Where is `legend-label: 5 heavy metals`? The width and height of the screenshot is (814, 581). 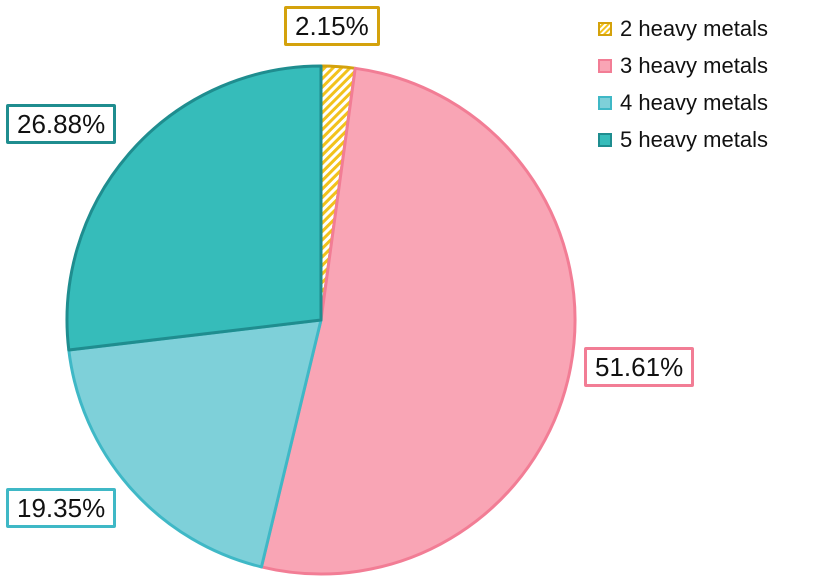
legend-label: 5 heavy metals is located at coordinates (694, 139).